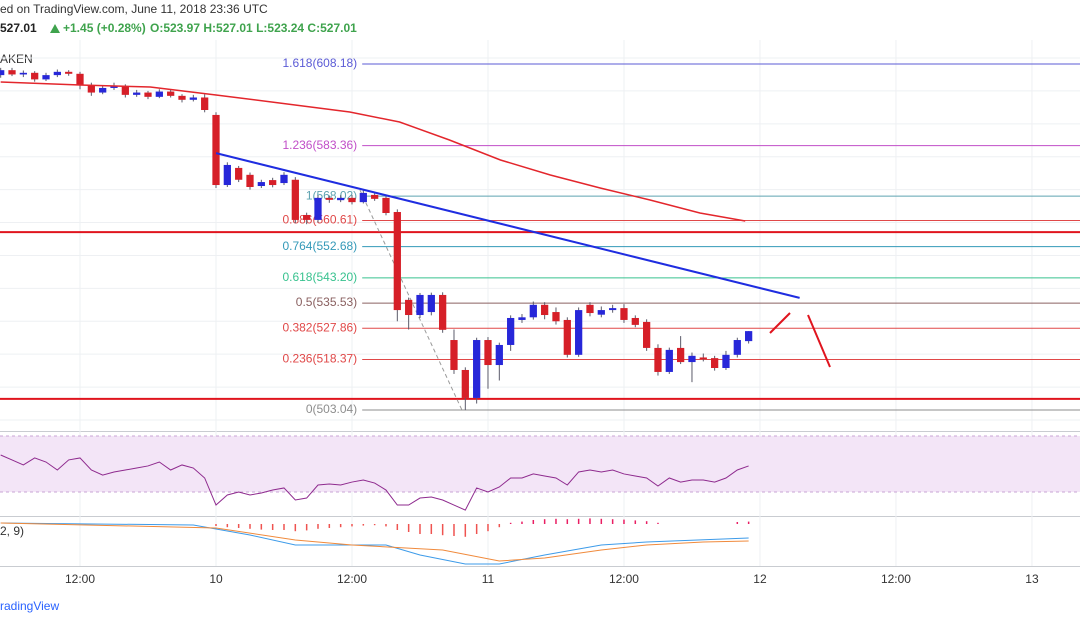 This screenshot has width=1080, height=625. What do you see at coordinates (319, 359) in the screenshot?
I see `fib-label: 0.236(518.37)` at bounding box center [319, 359].